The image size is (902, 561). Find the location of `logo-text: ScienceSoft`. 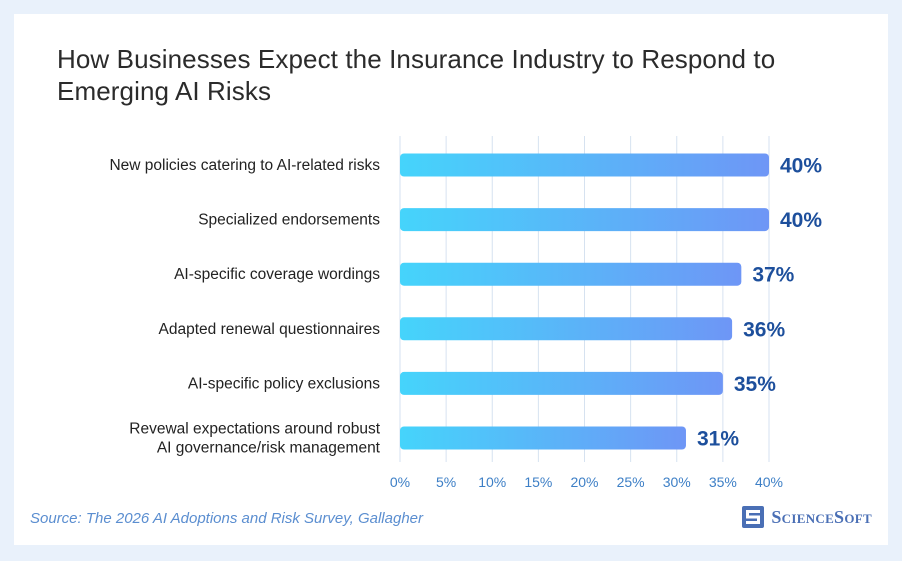

logo-text: ScienceSoft is located at coordinates (821, 516).